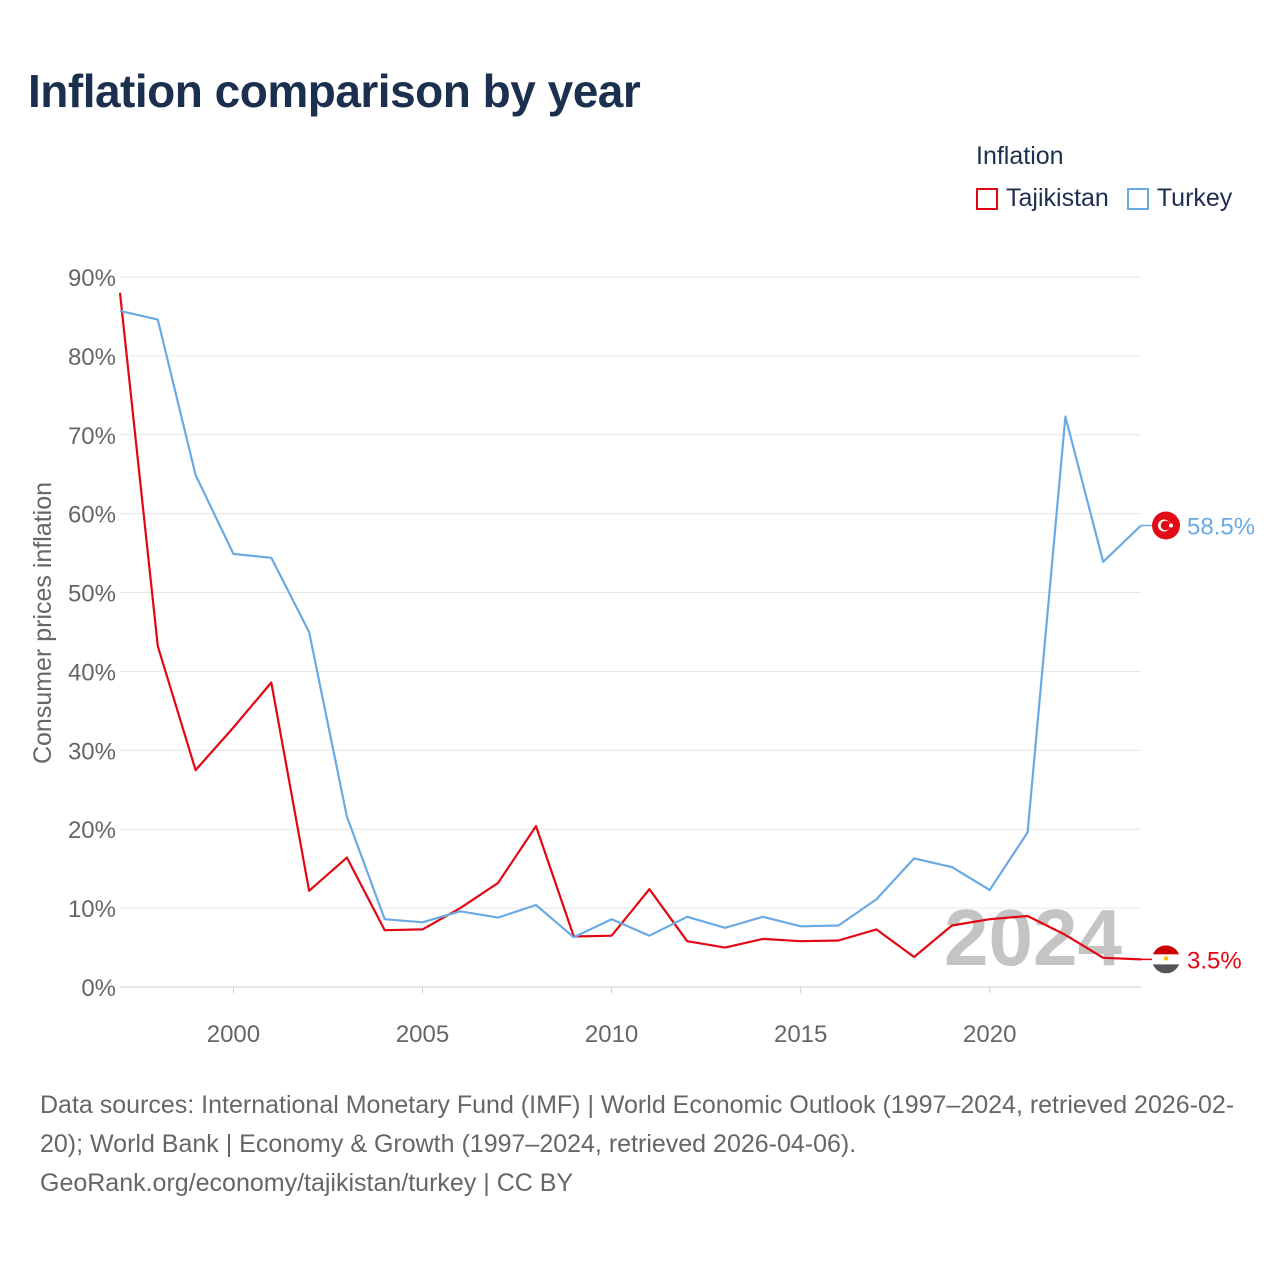 The image size is (1280, 1280). I want to click on x-tick-label-2010: 2010, so click(611, 1034).